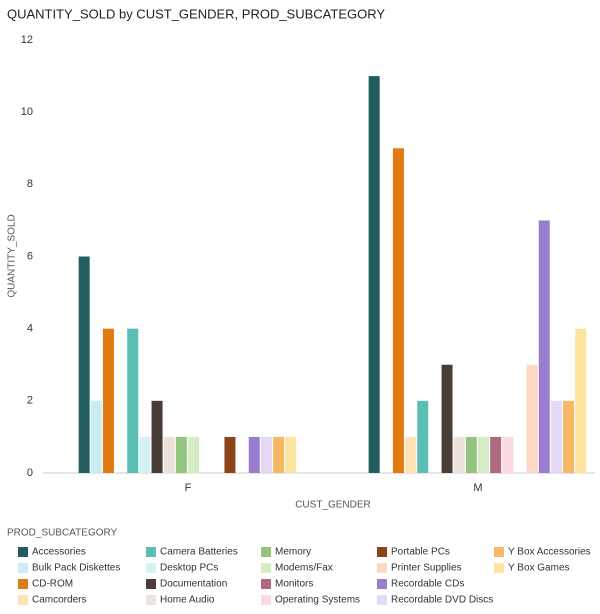  I want to click on y-axis-title: QUANTITY_SOLD, so click(12, 255).